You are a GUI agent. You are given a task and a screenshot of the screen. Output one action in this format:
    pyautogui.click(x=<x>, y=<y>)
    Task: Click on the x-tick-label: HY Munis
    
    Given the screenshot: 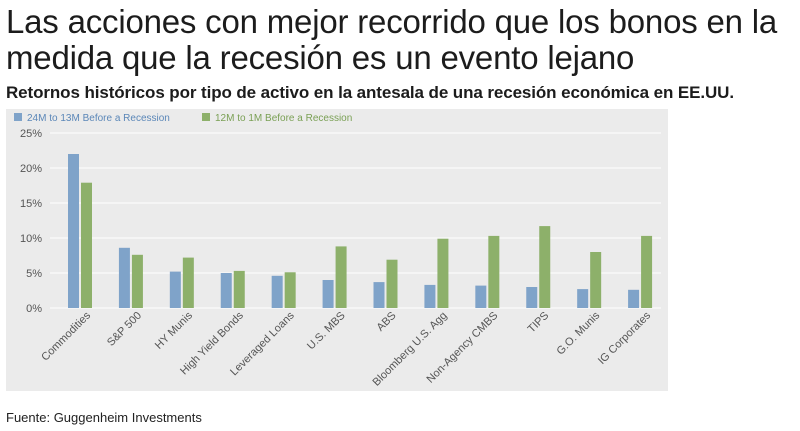 What is the action you would take?
    pyautogui.click(x=174, y=330)
    